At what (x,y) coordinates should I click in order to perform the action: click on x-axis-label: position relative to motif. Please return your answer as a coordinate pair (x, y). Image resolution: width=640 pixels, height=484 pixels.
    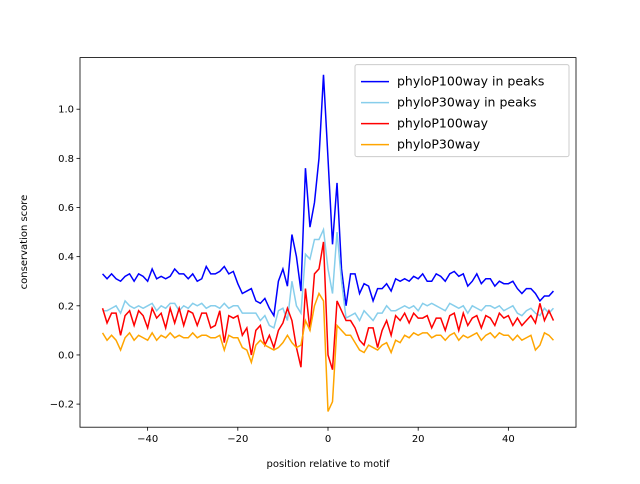
    Looking at the image, I should click on (328, 464).